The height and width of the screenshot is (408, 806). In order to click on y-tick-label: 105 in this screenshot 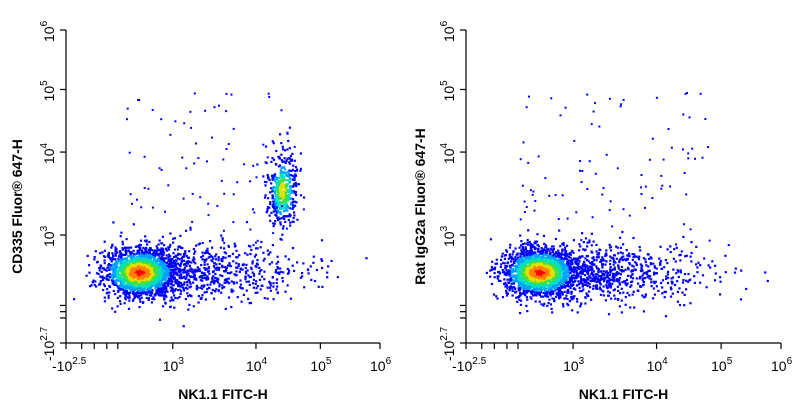, I will do `click(48, 91)`.